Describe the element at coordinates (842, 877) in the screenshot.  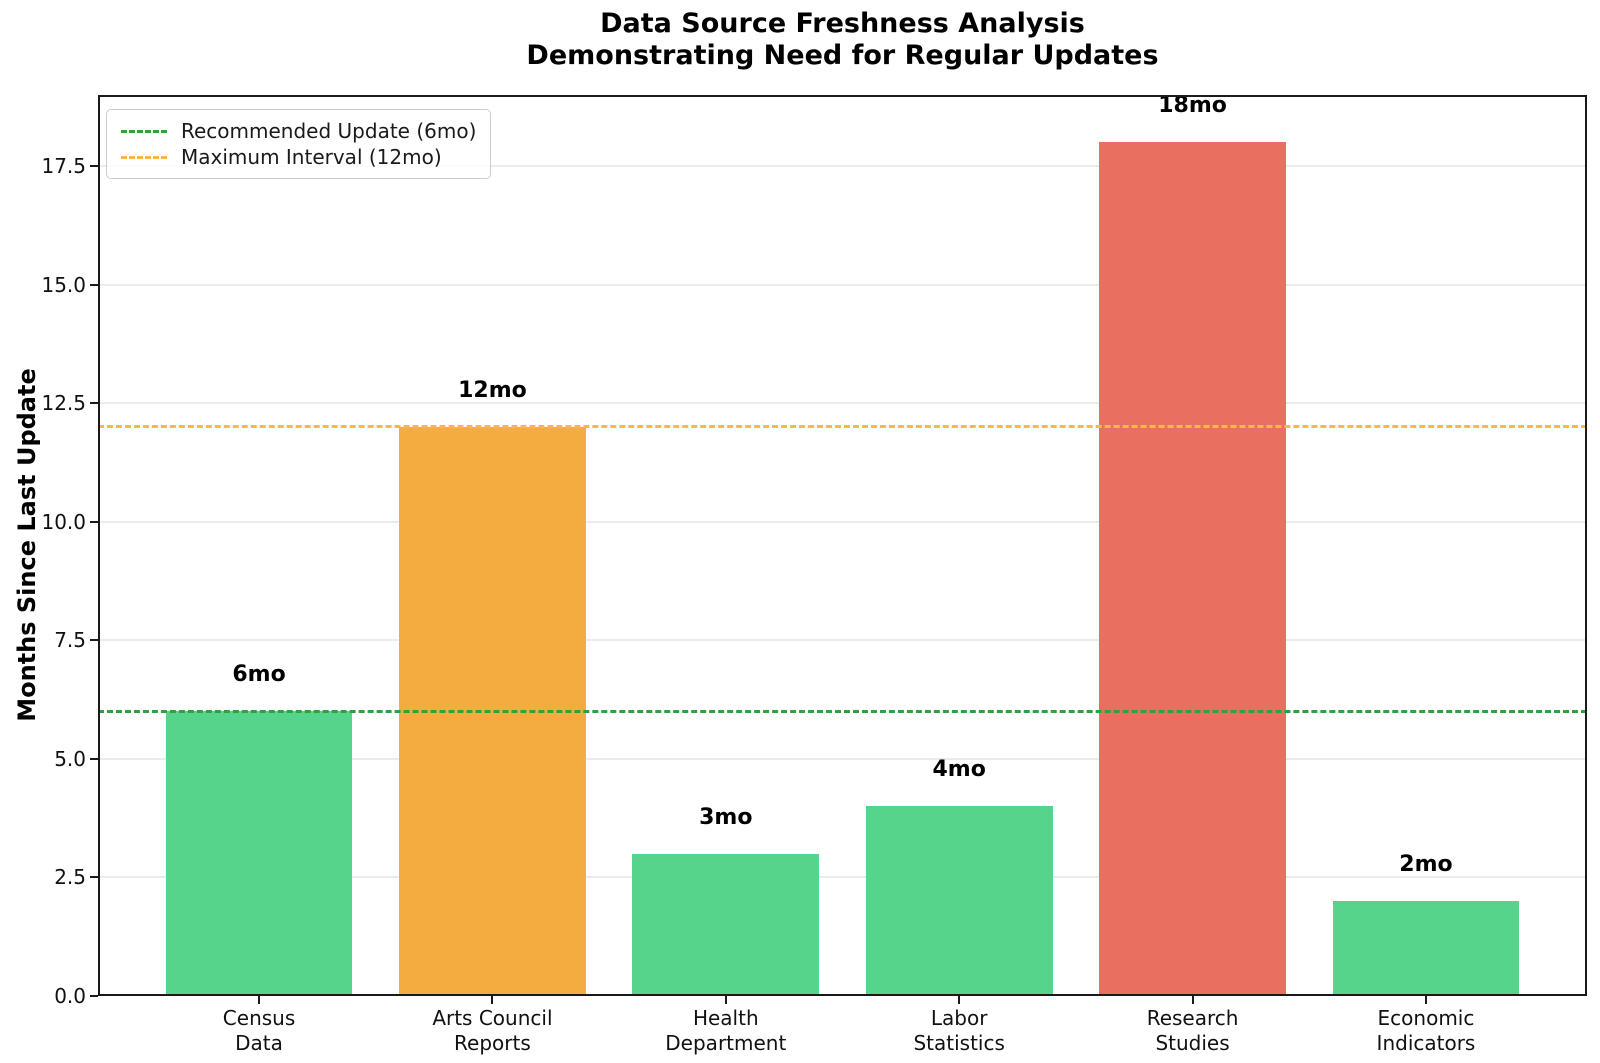
I see `gridline-y-2.5` at that location.